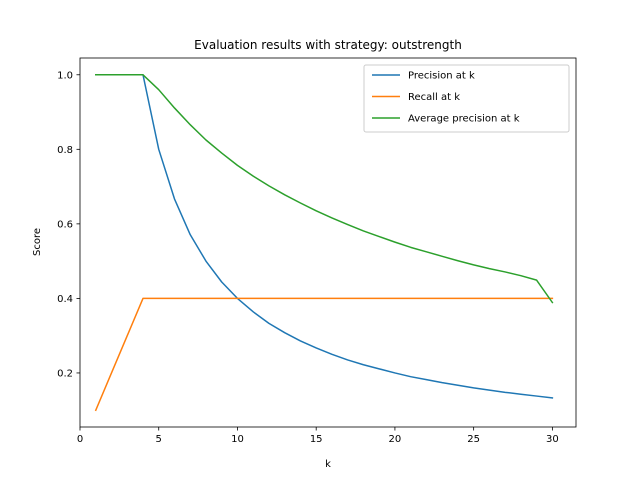  What do you see at coordinates (65, 299) in the screenshot?
I see `y-tick-label: 0.4` at bounding box center [65, 299].